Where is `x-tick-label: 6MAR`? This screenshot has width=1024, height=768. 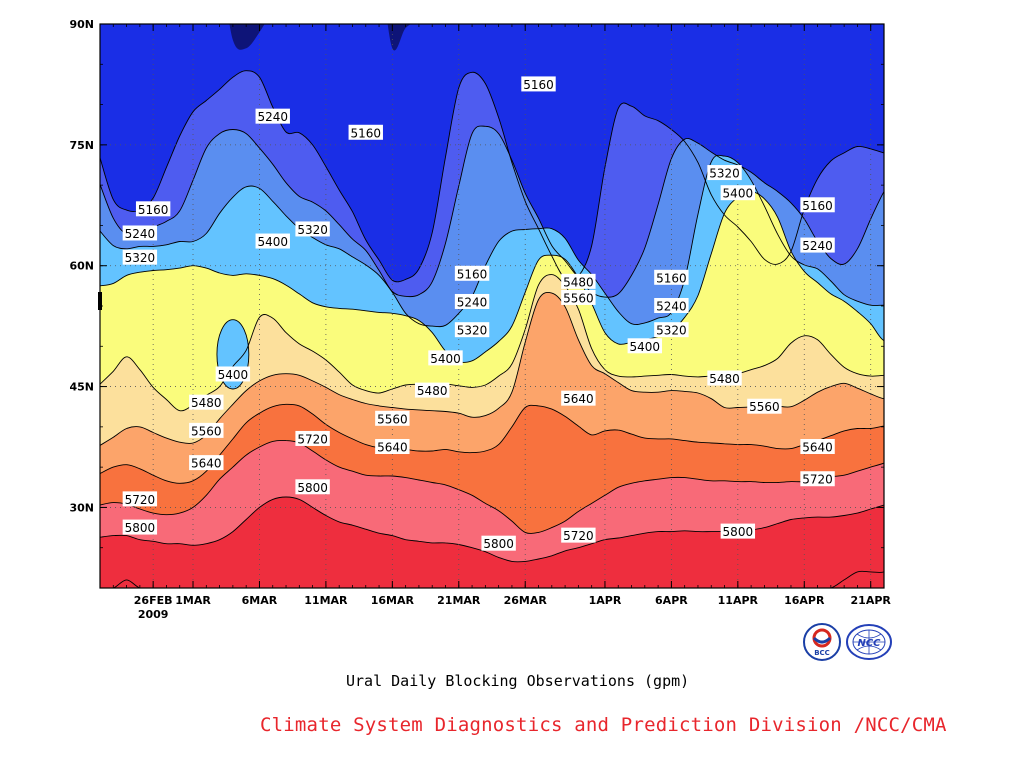 x-tick-label: 6MAR is located at coordinates (260, 600).